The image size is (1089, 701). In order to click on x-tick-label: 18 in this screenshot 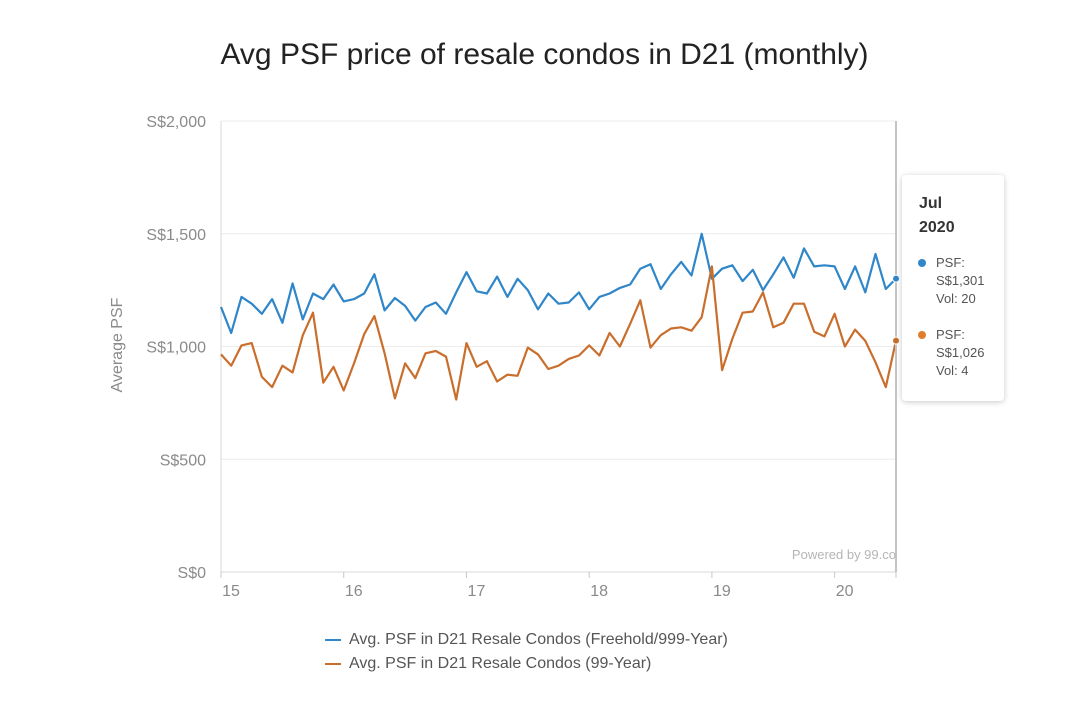, I will do `click(599, 591)`.